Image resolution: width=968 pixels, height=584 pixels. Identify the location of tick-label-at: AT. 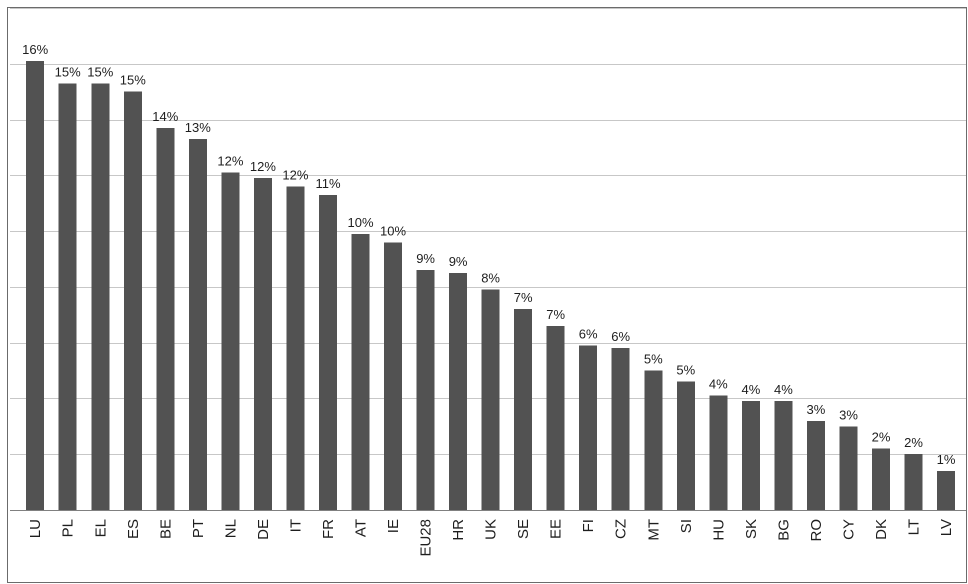
(361, 528).